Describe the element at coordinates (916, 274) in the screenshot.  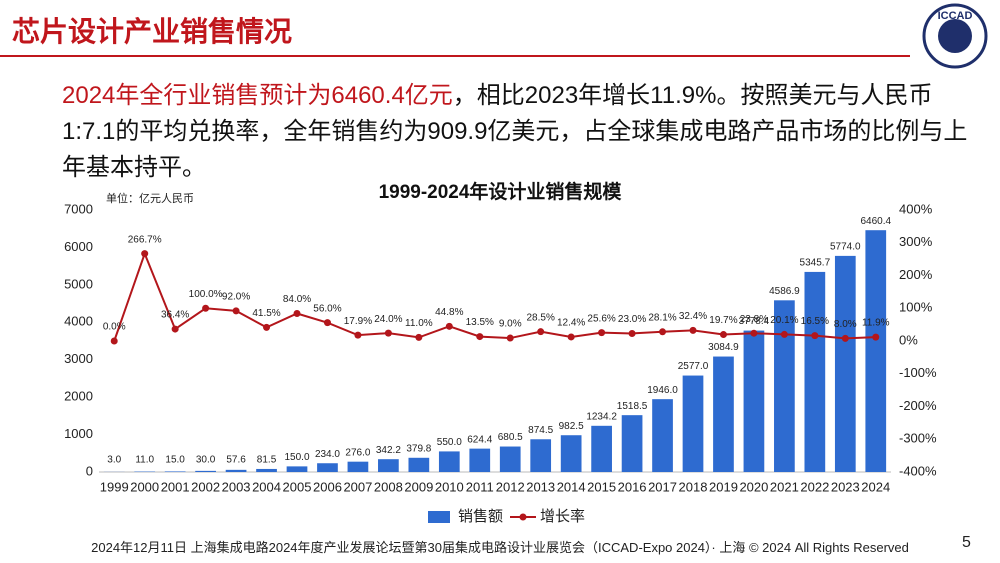
I see `y2-tick-label: 200%` at that location.